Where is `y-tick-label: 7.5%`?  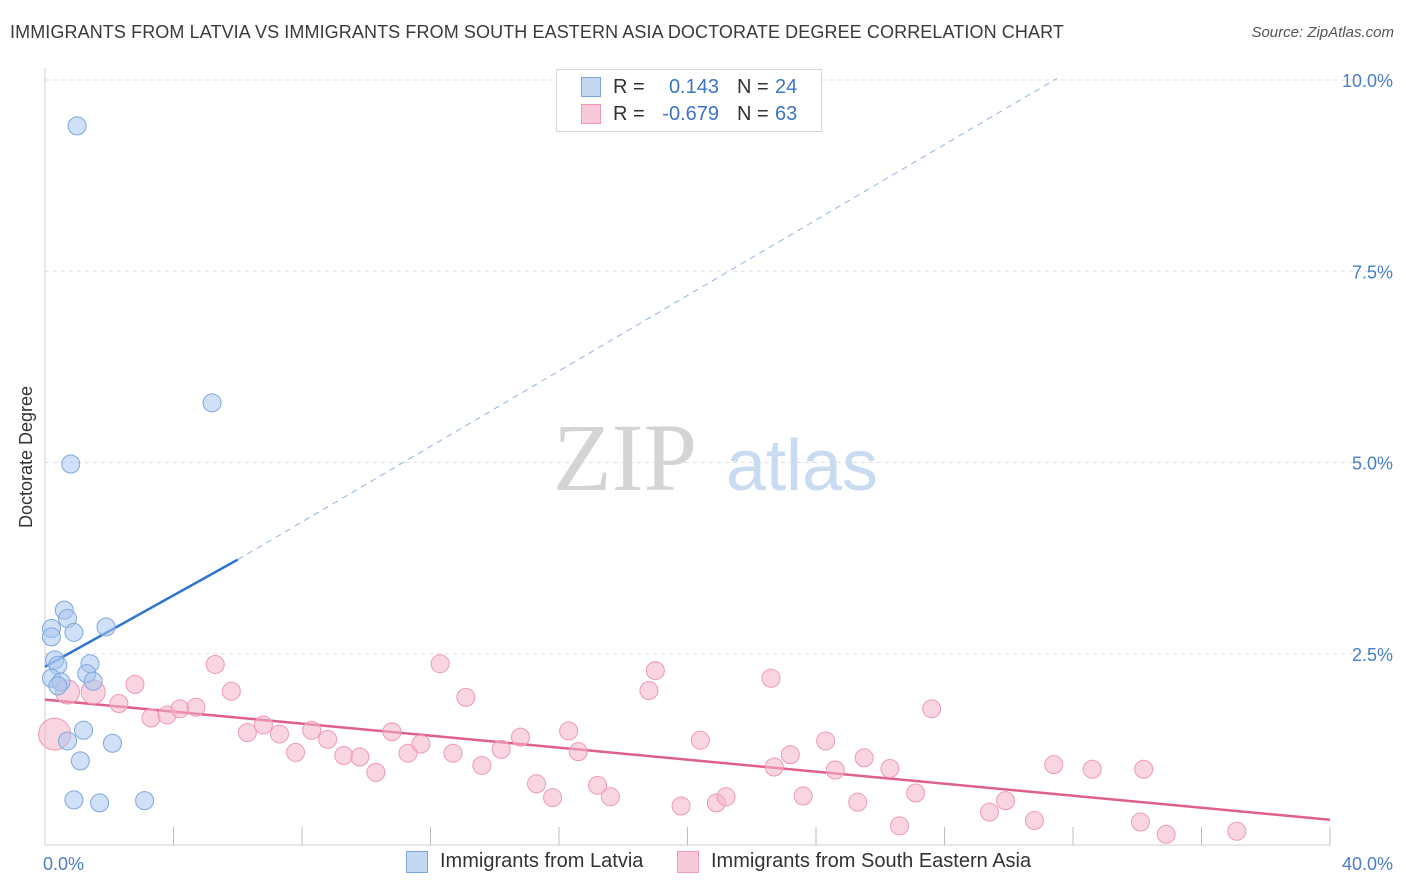 y-tick-label: 7.5% is located at coordinates (1372, 272).